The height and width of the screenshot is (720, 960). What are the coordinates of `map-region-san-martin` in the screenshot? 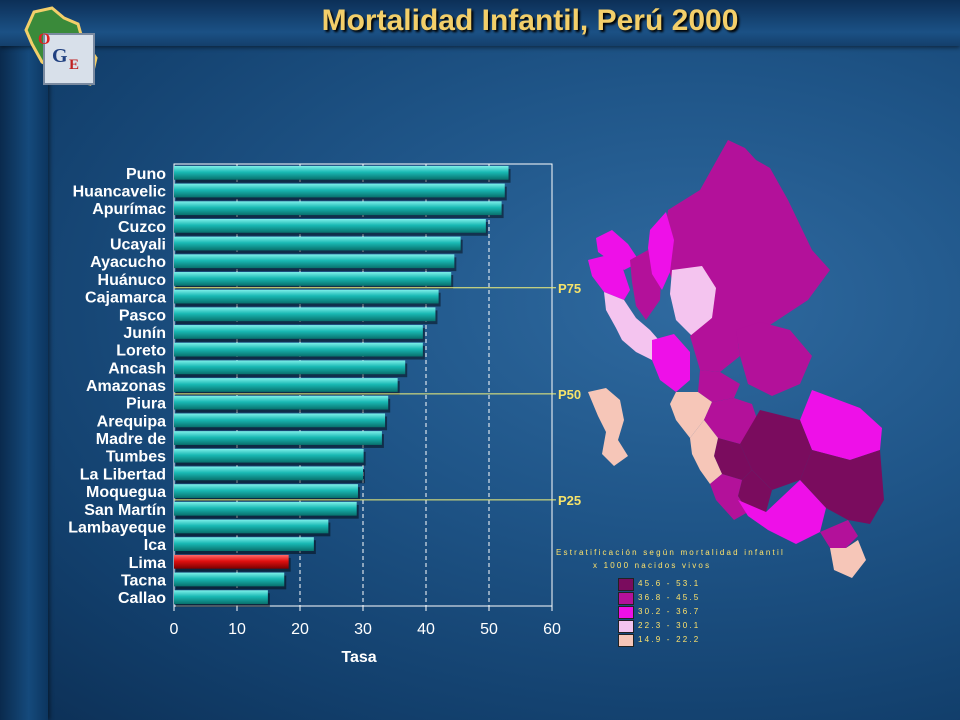 It's located at (693, 301).